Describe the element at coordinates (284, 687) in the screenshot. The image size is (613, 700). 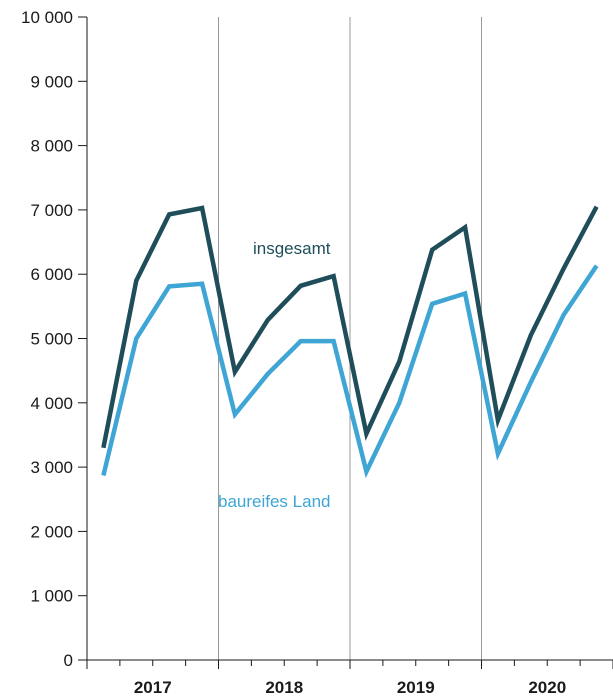
I see `x-tick-label-year: 2018` at that location.